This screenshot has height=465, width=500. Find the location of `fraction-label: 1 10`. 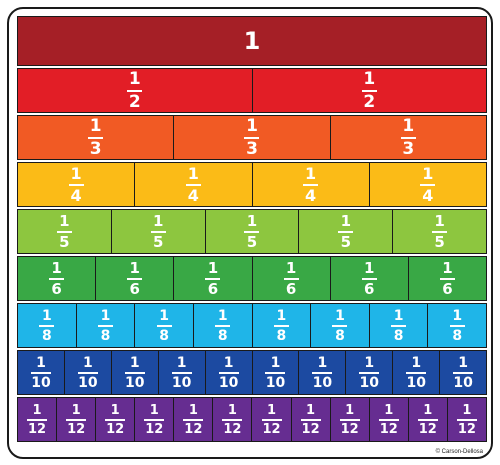

fraction-label: 1 10 is located at coordinates (463, 373).